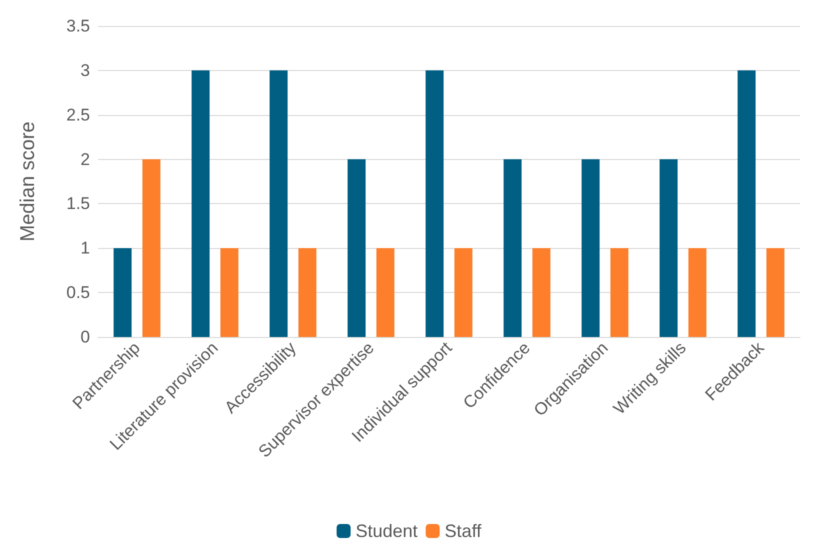  Describe the element at coordinates (85, 159) in the screenshot. I see `y-tick-label: 2` at that location.